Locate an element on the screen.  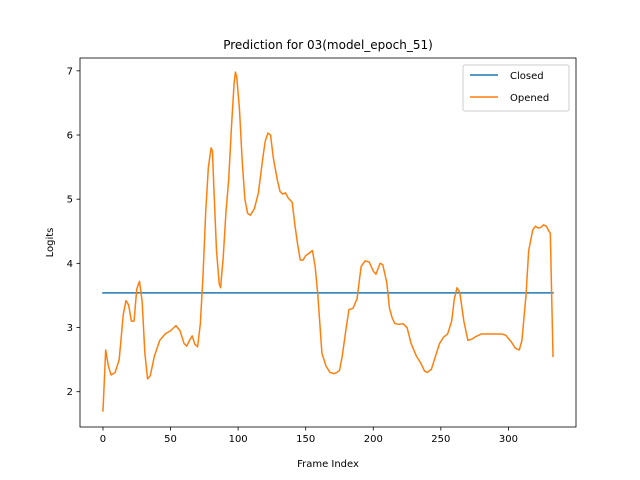
y-tick-label: 6 is located at coordinates (70, 136).